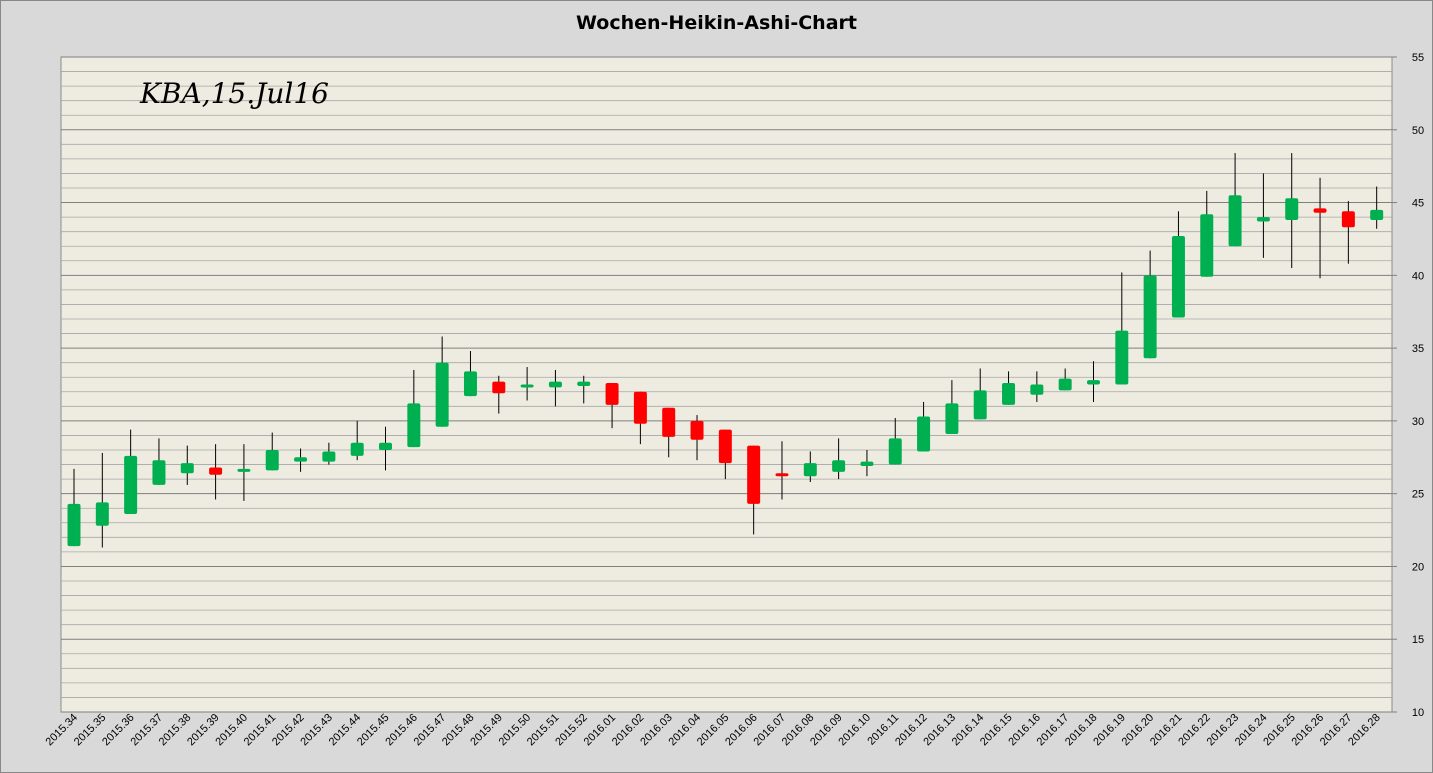 Image resolution: width=1433 pixels, height=773 pixels. Describe the element at coordinates (1418, 58) in the screenshot. I see `y-tick-label: 55` at that location.